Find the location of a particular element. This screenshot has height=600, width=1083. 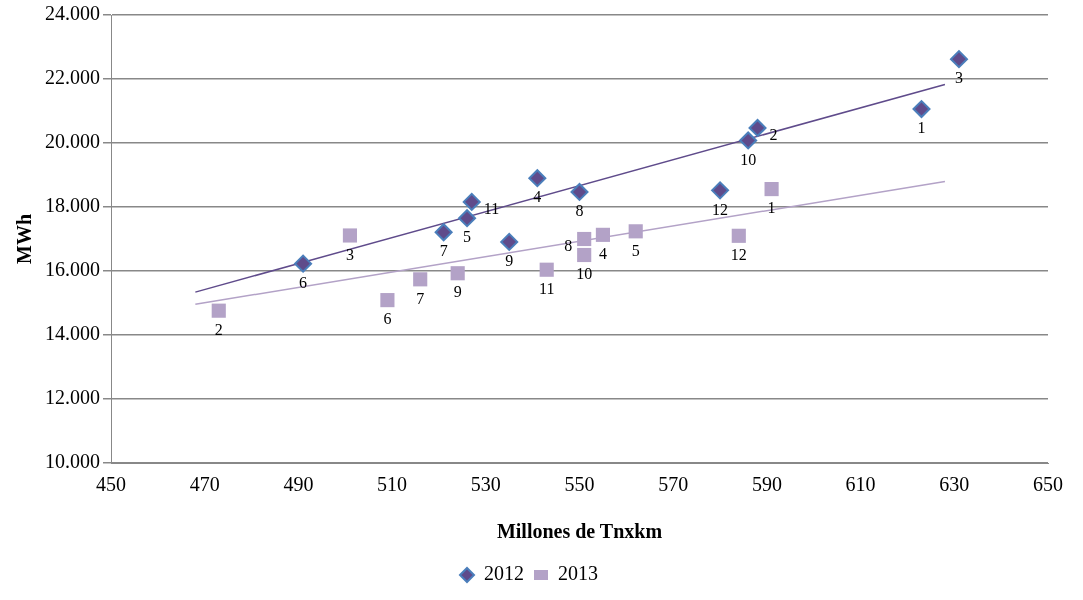

y-tick-label: 12.000 is located at coordinates (72, 397).